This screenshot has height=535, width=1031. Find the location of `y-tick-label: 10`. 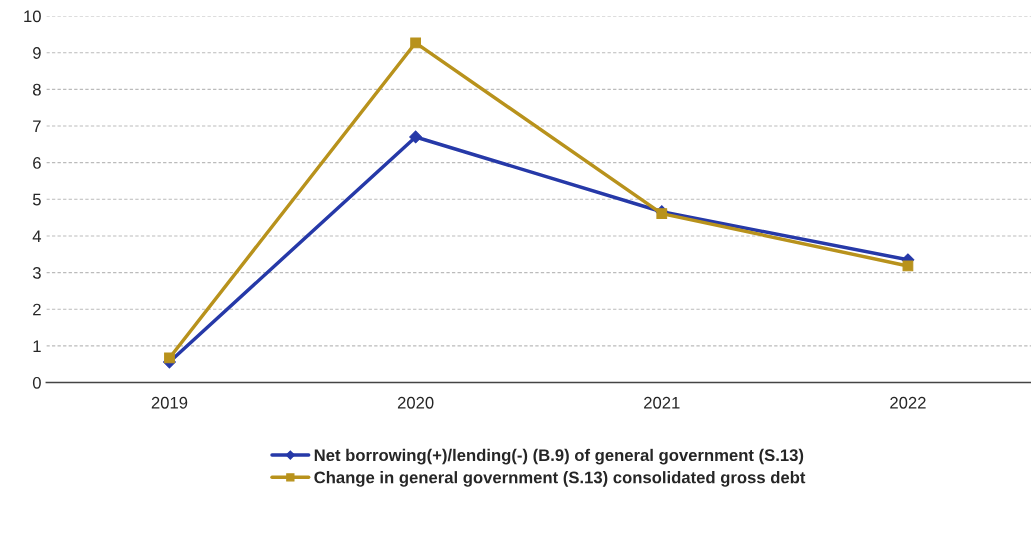

y-tick-label: 10 is located at coordinates (32, 16).